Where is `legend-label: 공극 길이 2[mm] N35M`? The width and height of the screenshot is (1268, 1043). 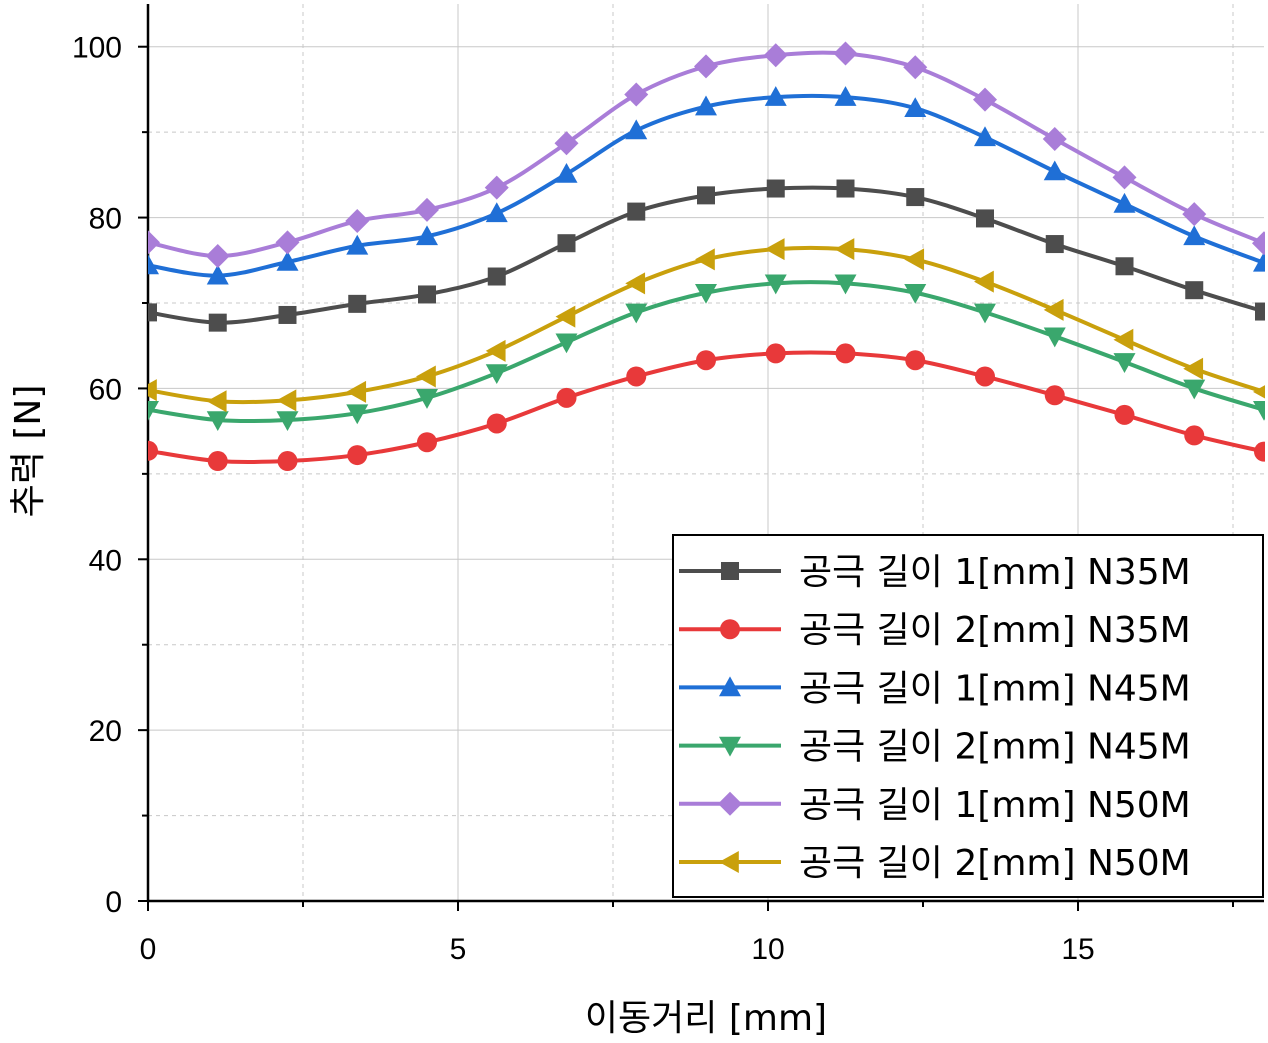
legend-label: 공극 길이 2[mm] N35M is located at coordinates (995, 630).